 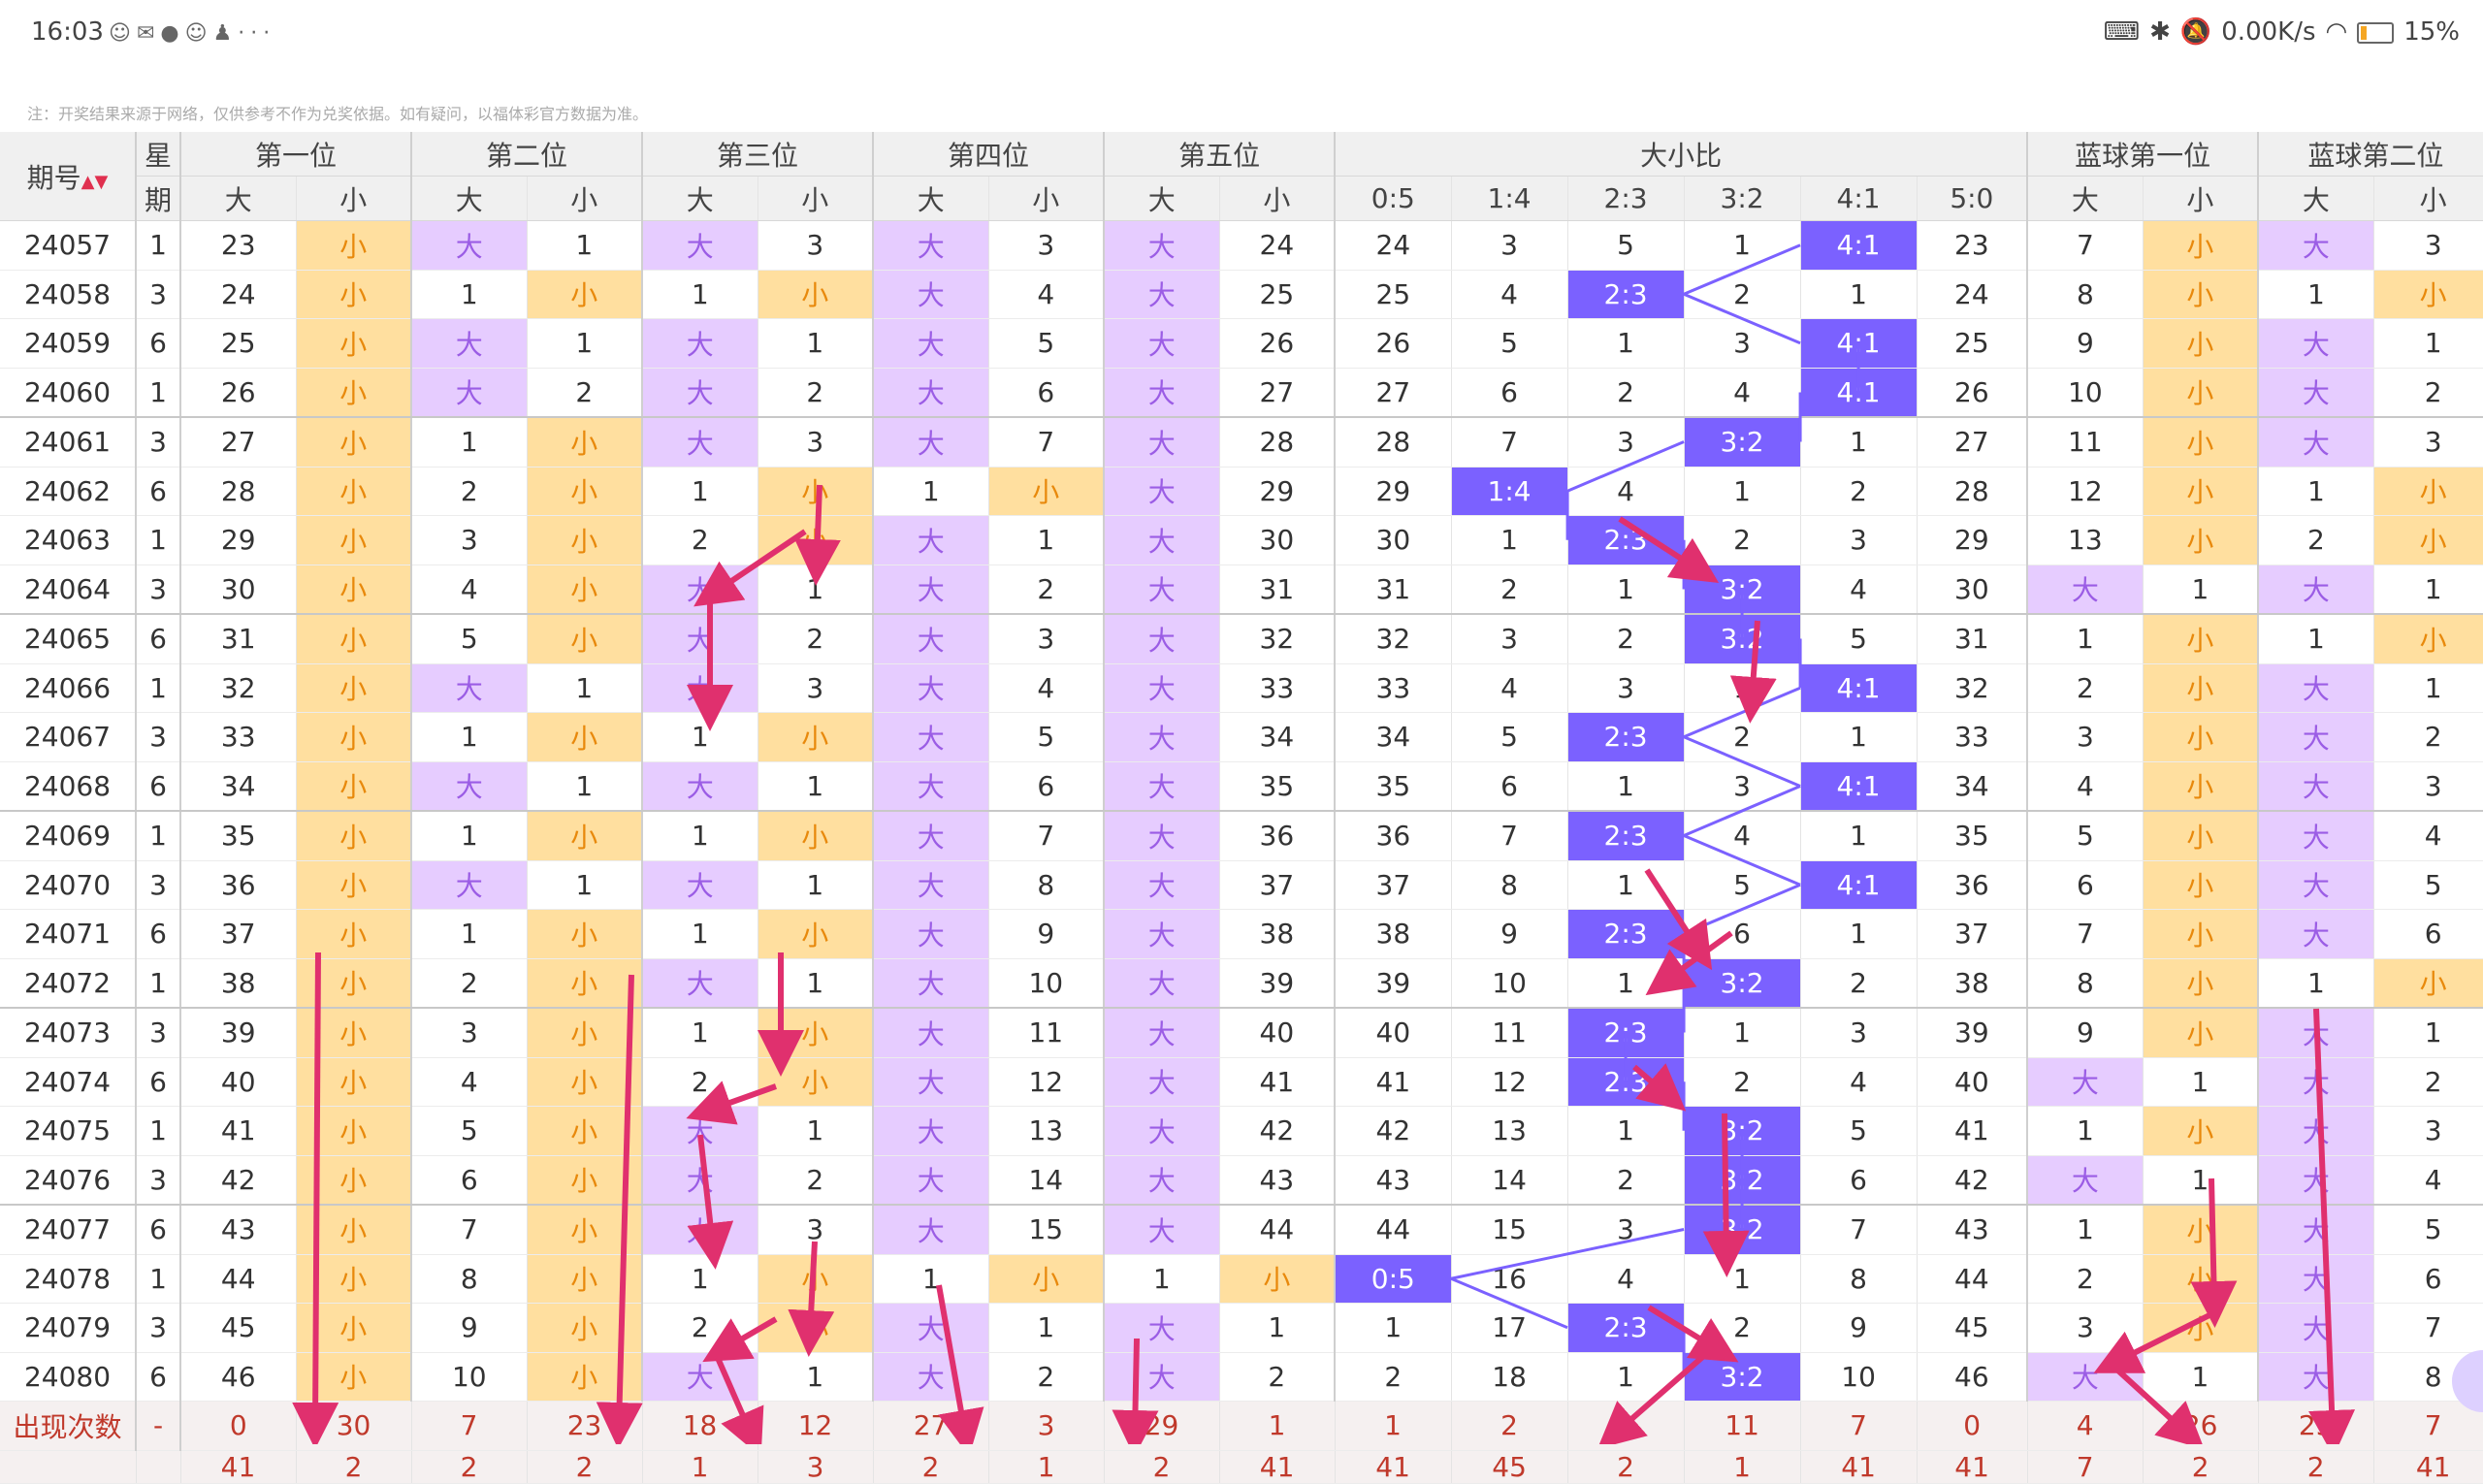 What do you see at coordinates (1973, 1377) in the screenshot?
I see `ratio-cell: 46` at bounding box center [1973, 1377].